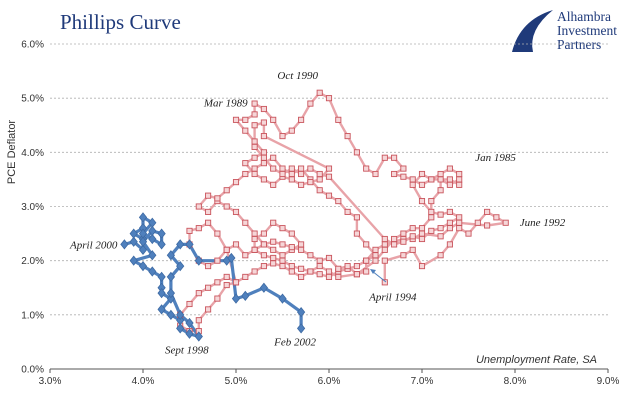 Image resolution: width=641 pixels, height=401 pixels. Describe the element at coordinates (536, 360) in the screenshot. I see `x-axis-label: Unemployment Rate, SA` at that location.